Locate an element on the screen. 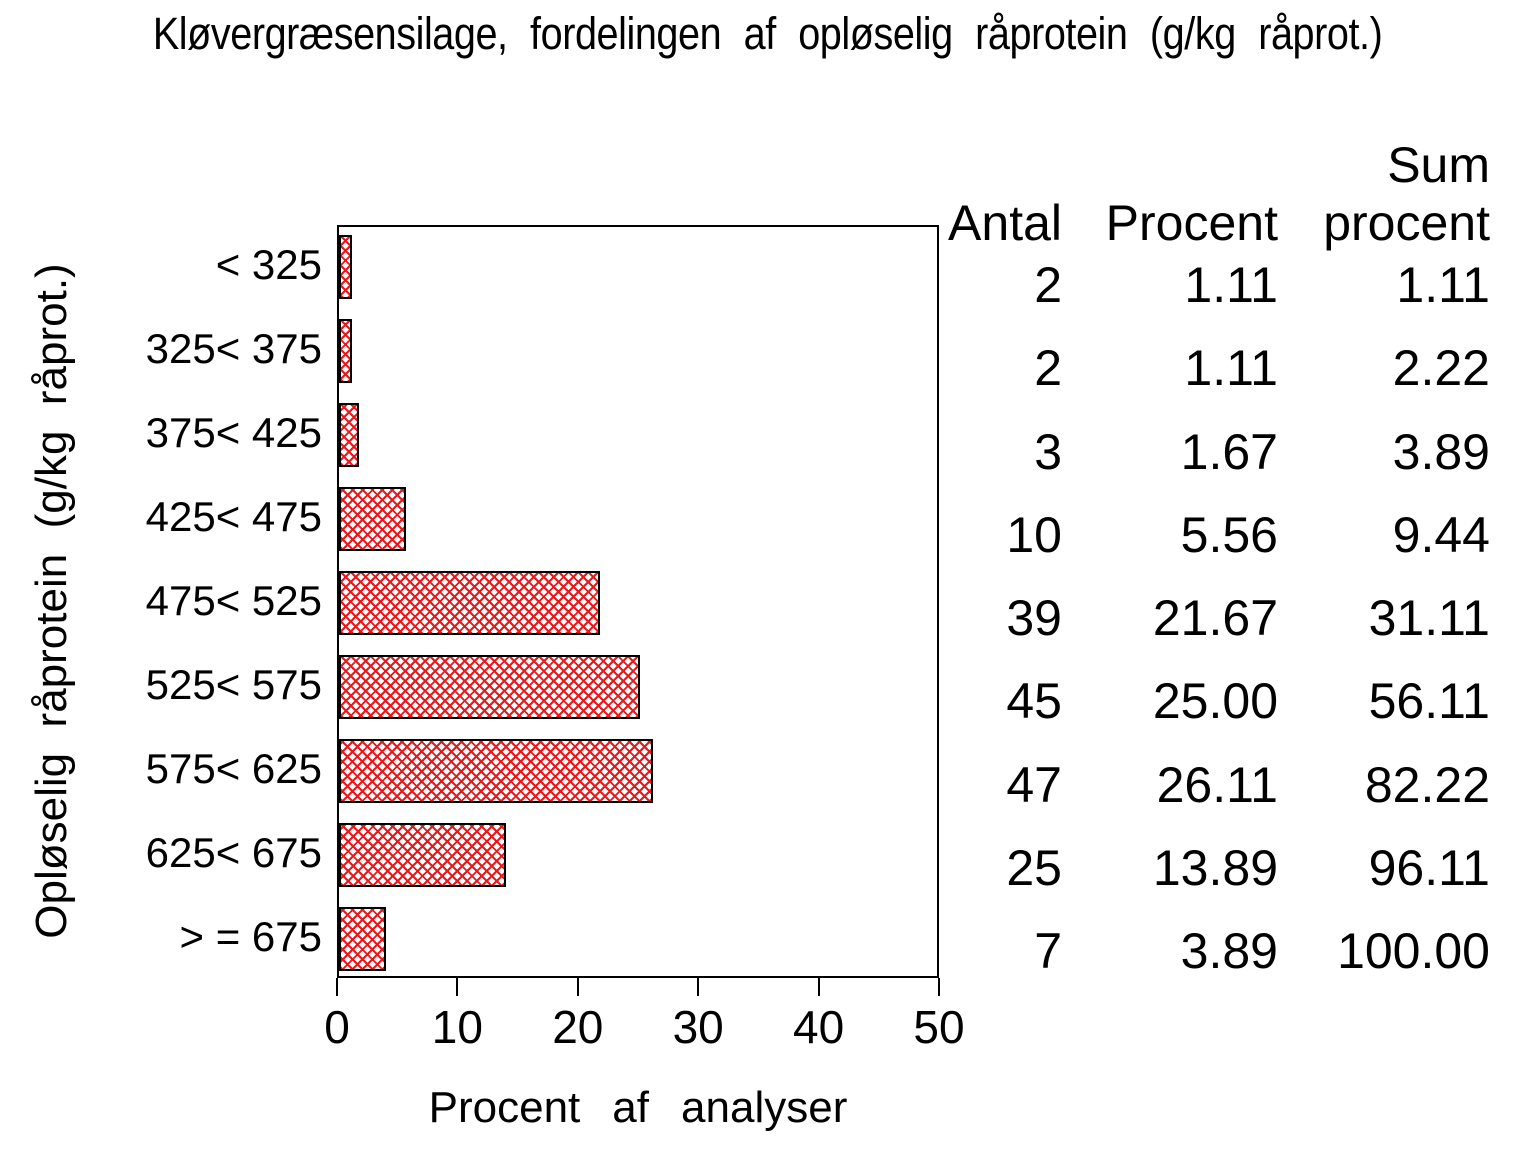  bar-425< 475 is located at coordinates (372, 519).